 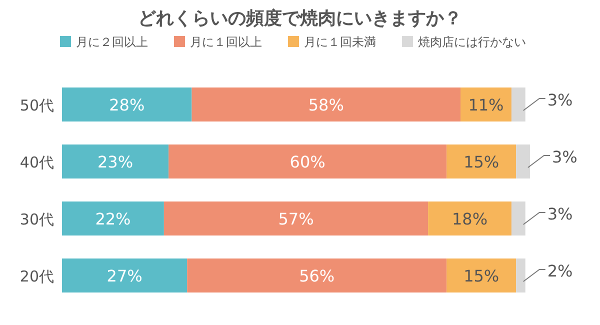 What do you see at coordinates (300, 18) in the screenshot?
I see `chart-title: どれくらいの頻度で焼肉にいきますか？` at bounding box center [300, 18].